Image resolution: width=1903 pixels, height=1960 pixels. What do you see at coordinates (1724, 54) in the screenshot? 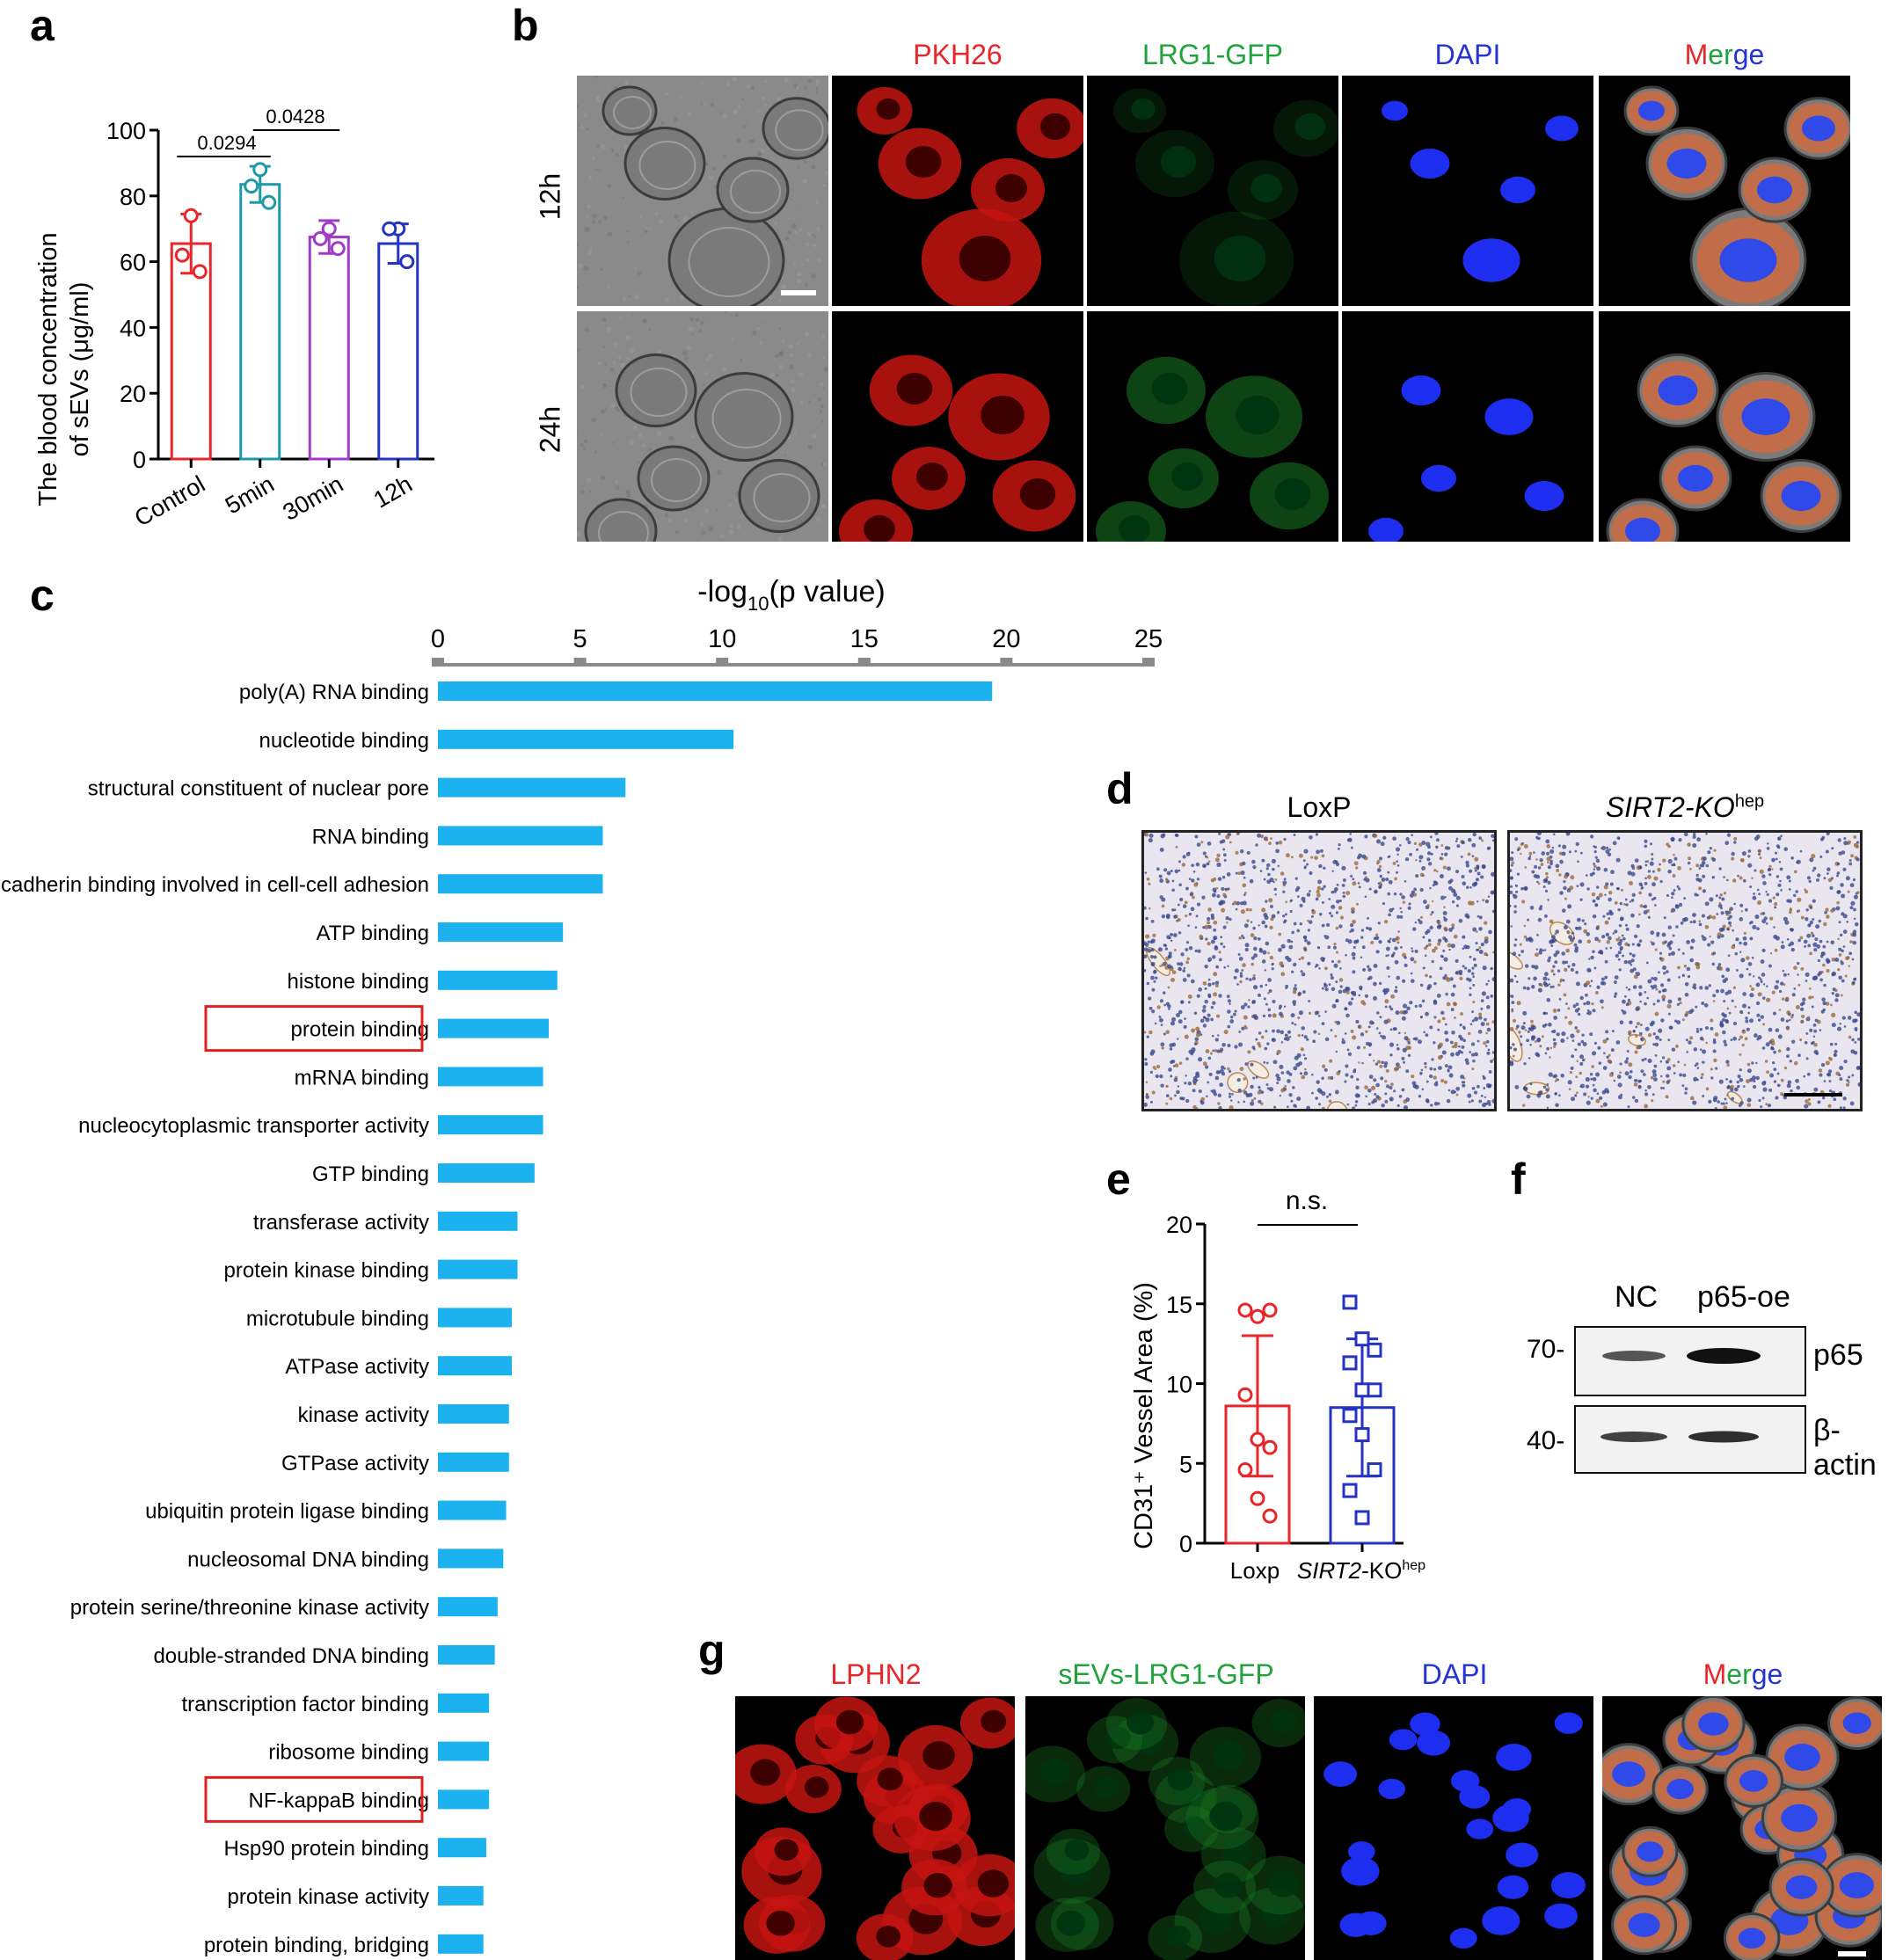
I see `channel-label-merge: Merge` at bounding box center [1724, 54].